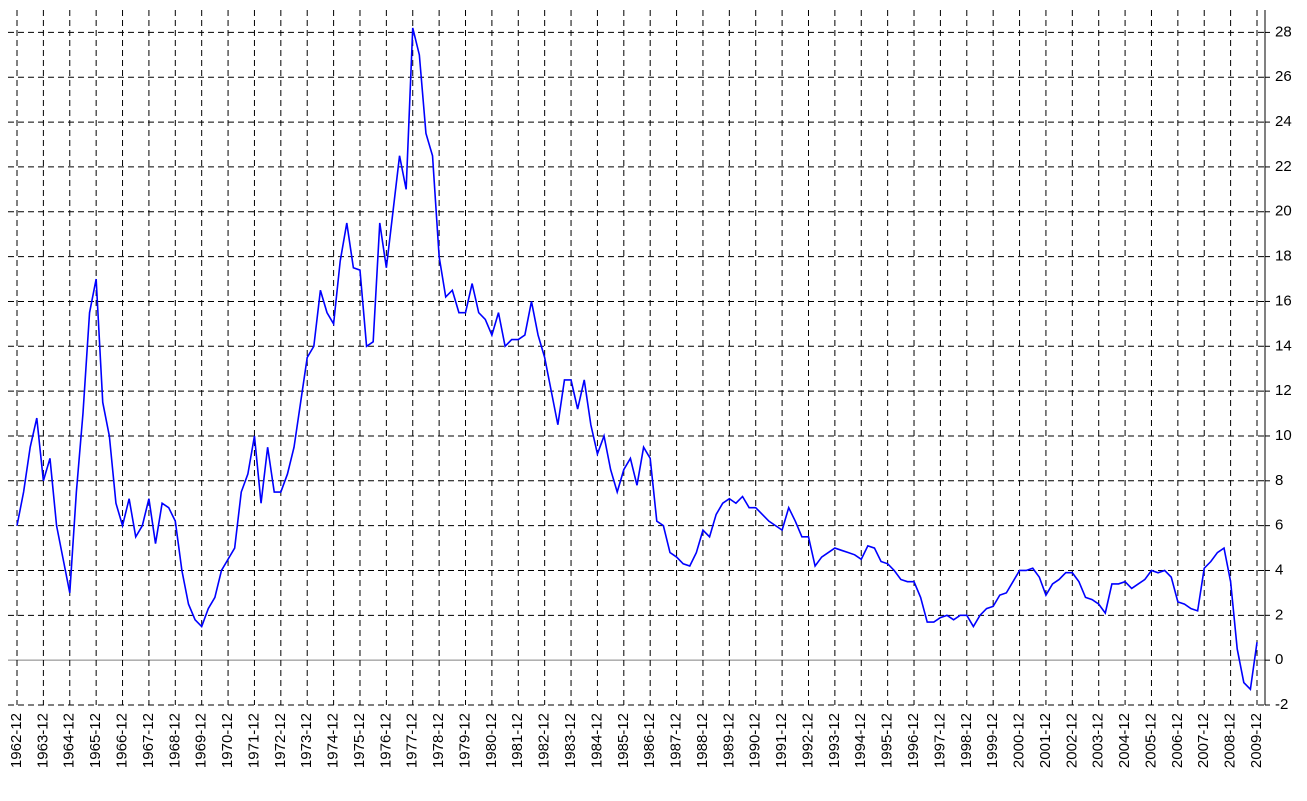 The width and height of the screenshot is (1307, 801). What do you see at coordinates (122, 740) in the screenshot?
I see `x-tick-label: 1966-12` at bounding box center [122, 740].